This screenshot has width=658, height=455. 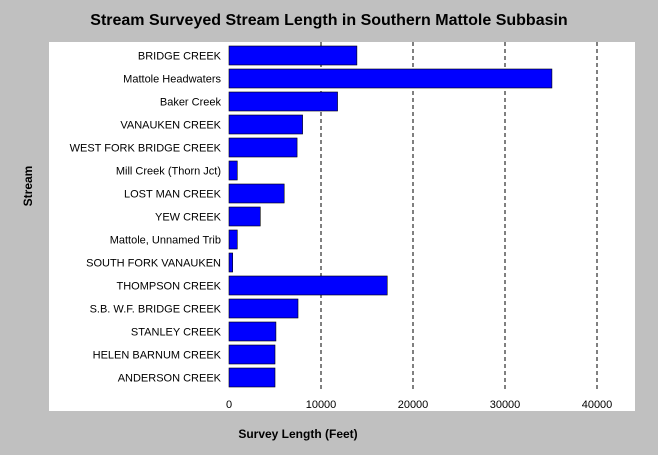 I want to click on category-label: Baker Creek, so click(x=191, y=103).